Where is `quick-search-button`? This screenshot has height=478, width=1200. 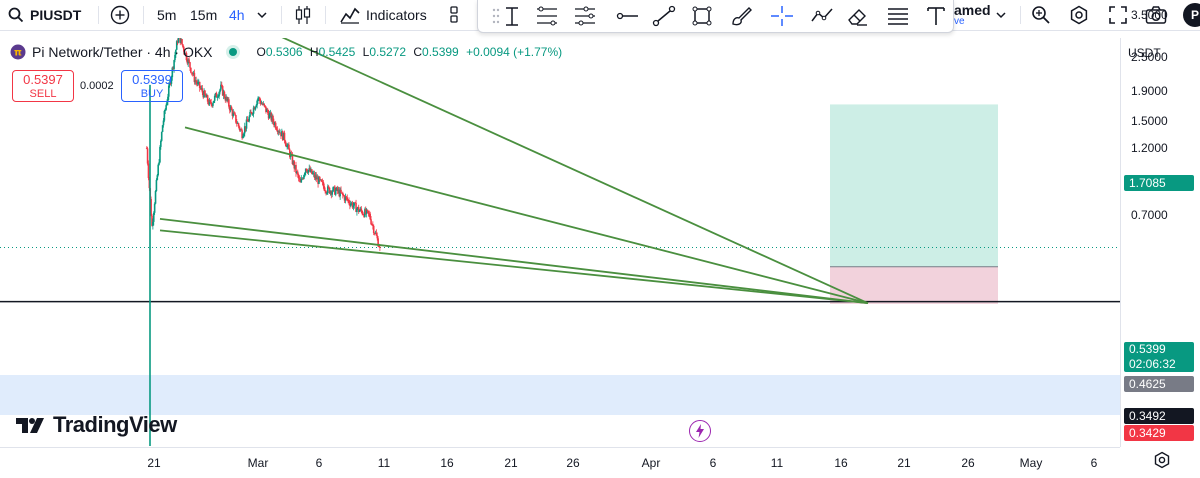 quick-search-button is located at coordinates (1041, 15).